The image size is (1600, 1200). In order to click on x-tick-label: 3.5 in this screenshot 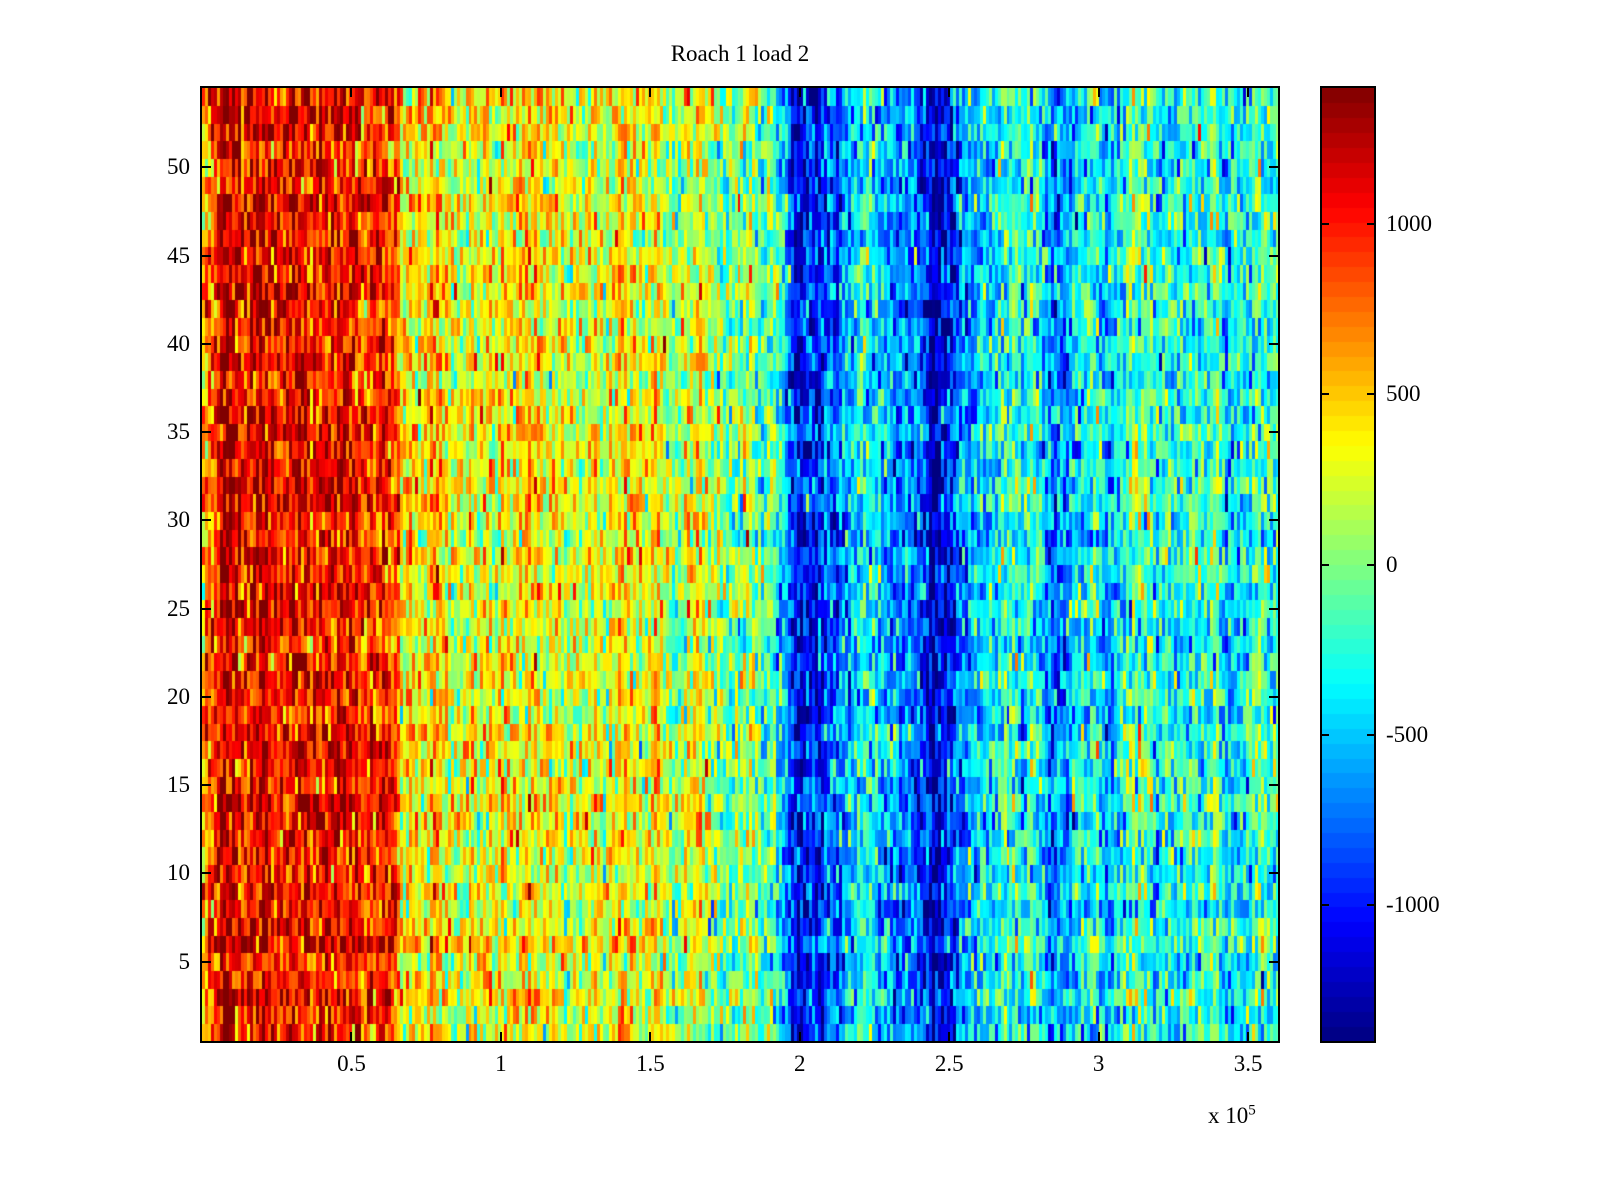, I will do `click(1248, 1063)`.